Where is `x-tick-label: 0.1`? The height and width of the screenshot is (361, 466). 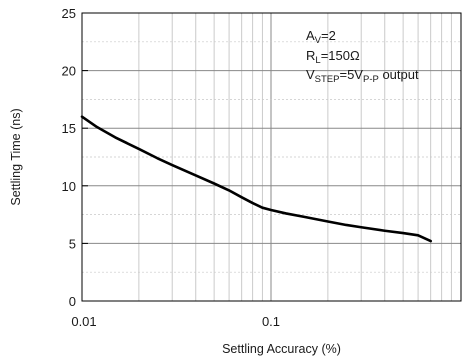 x-tick-label: 0.1 is located at coordinates (271, 321).